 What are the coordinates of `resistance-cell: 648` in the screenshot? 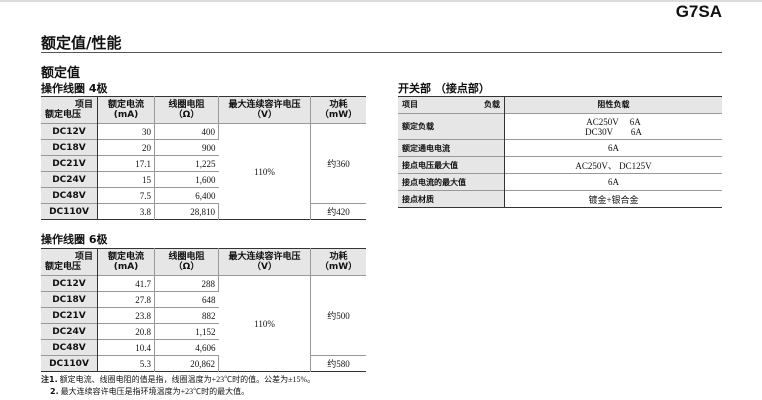 It's located at (186, 299).